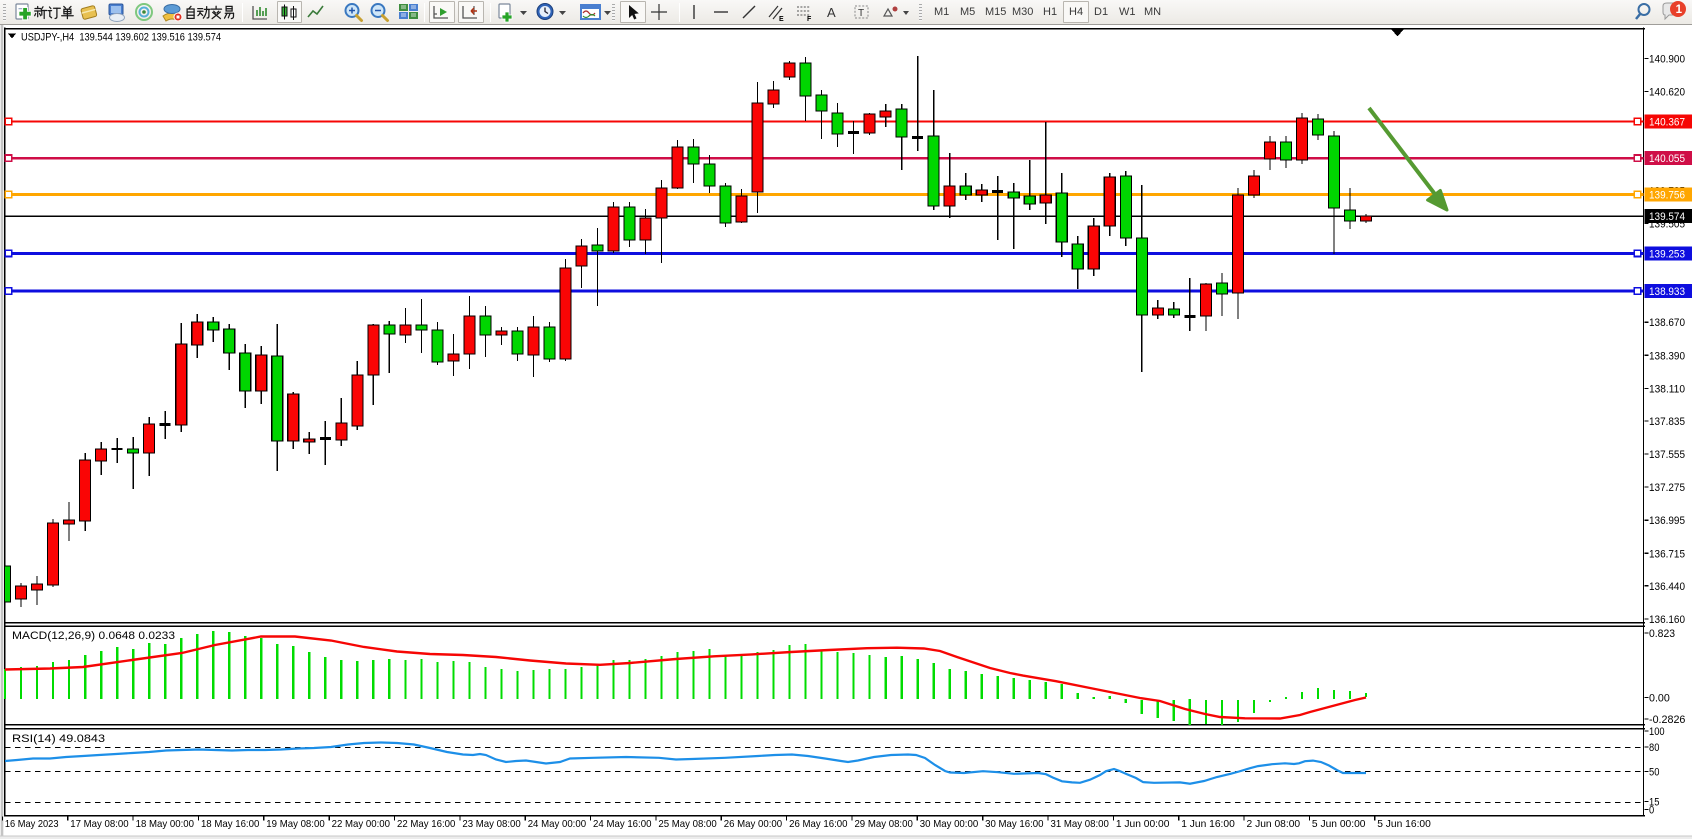  Describe the element at coordinates (1667, 389) in the screenshot. I see `svg-text: 138.110` at that location.